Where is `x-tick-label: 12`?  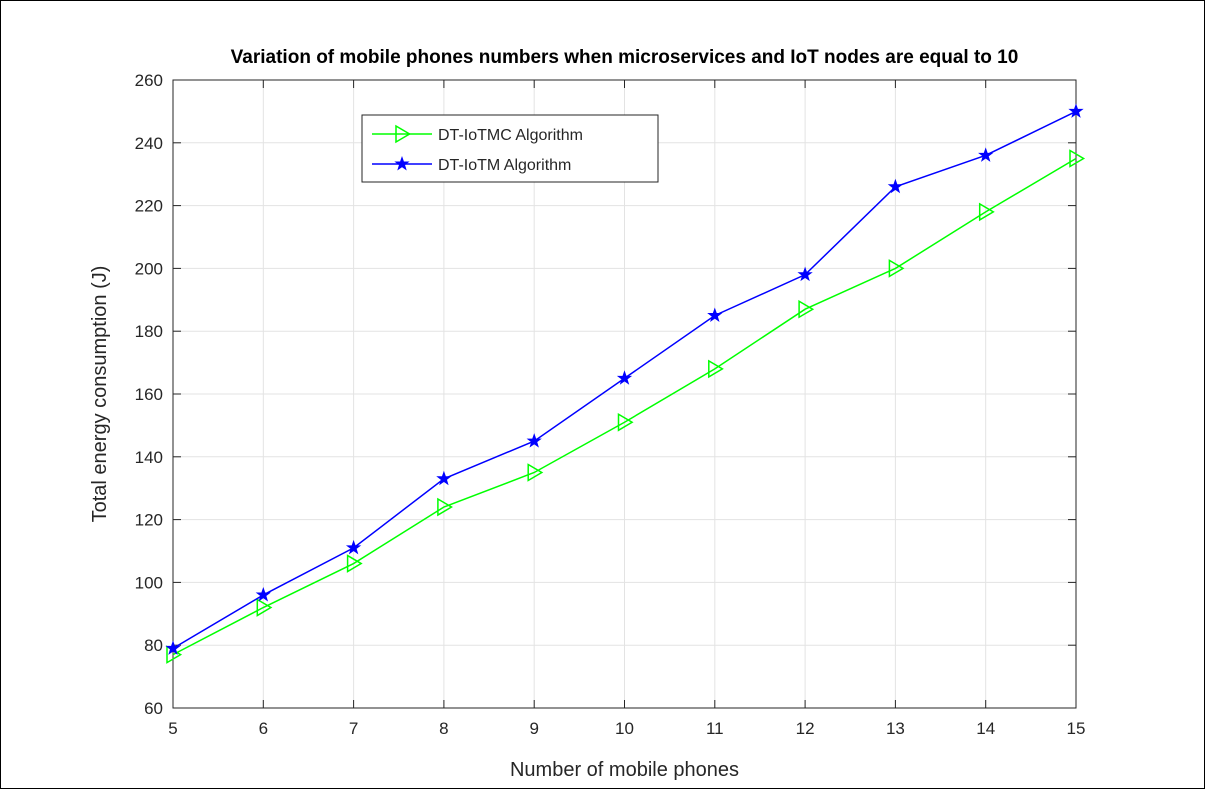
x-tick-label: 12 is located at coordinates (805, 728).